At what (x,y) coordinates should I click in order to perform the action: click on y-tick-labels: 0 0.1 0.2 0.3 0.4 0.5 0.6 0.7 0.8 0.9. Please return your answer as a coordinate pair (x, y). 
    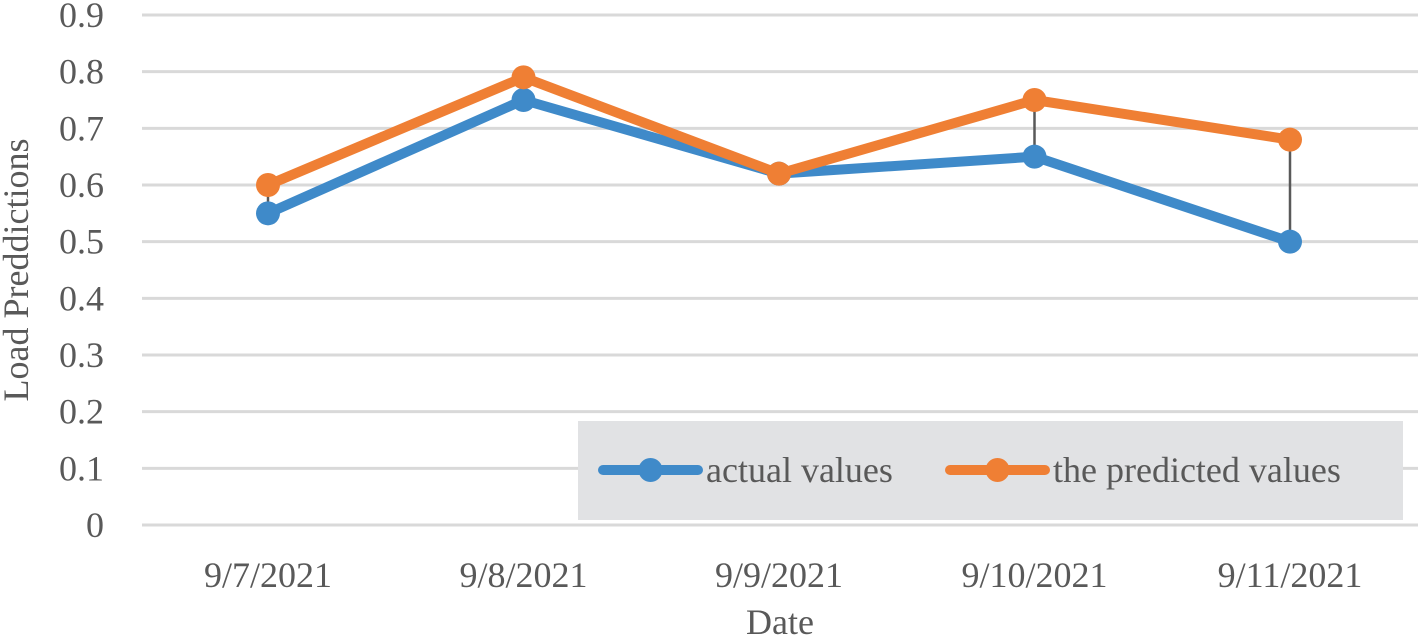
    Looking at the image, I should click on (81, 272).